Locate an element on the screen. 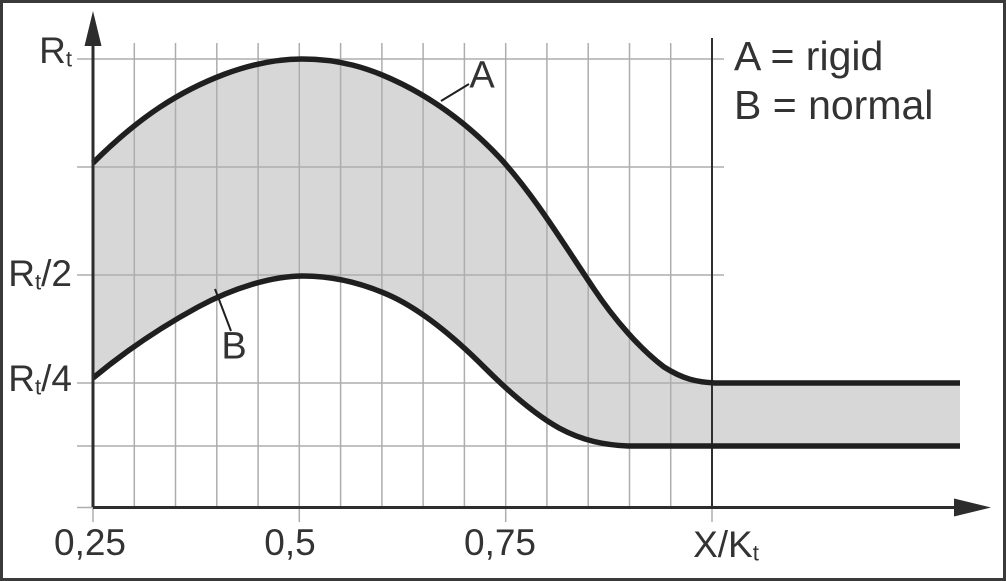 The width and height of the screenshot is (1006, 581). y-tick-label-rt2-sub: t is located at coordinates (38, 282).